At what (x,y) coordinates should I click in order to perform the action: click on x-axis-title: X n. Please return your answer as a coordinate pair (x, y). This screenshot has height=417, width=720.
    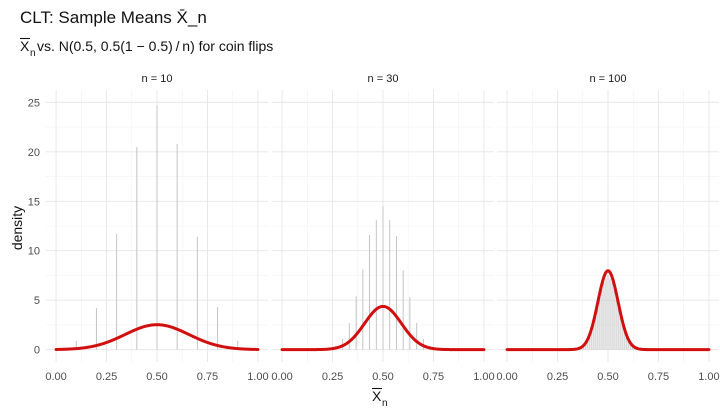
    Looking at the image, I should click on (380, 398).